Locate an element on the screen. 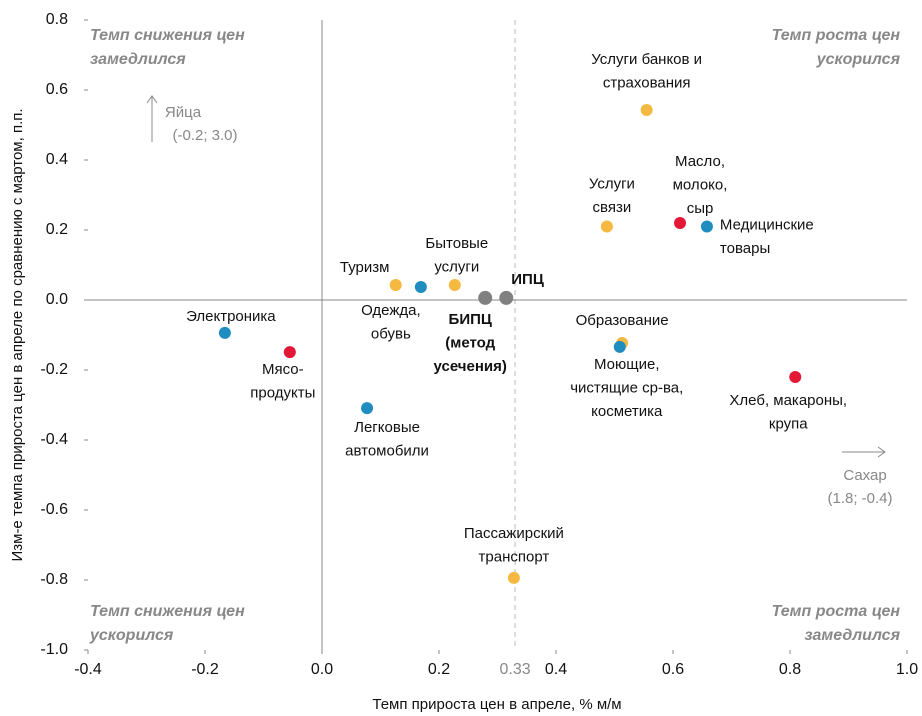 This screenshot has width=922, height=716. point-label: крупа is located at coordinates (788, 423).